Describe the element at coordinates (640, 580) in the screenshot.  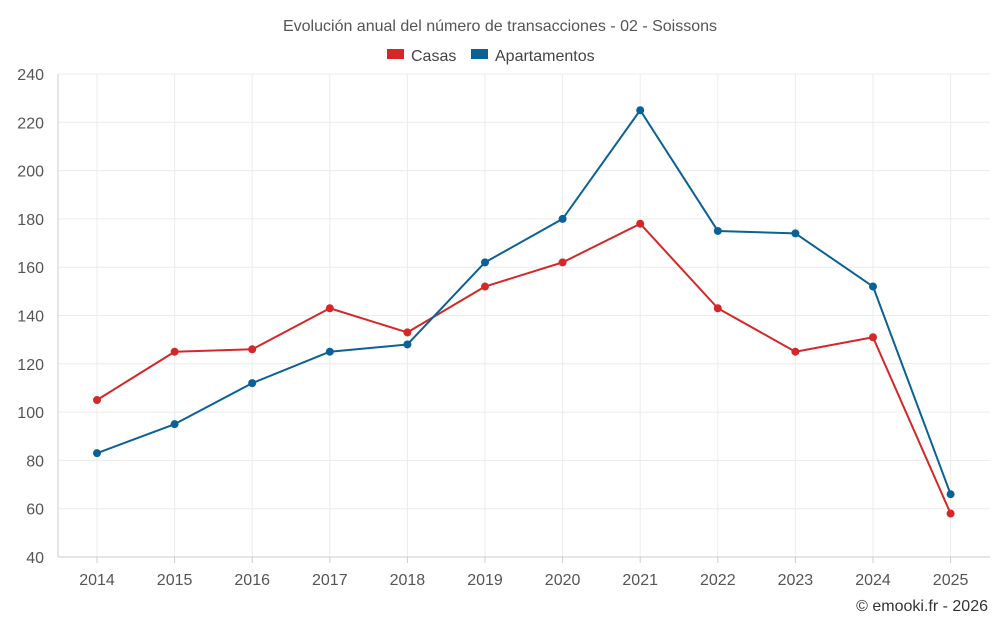
I see `x-tick-label: 2021` at that location.